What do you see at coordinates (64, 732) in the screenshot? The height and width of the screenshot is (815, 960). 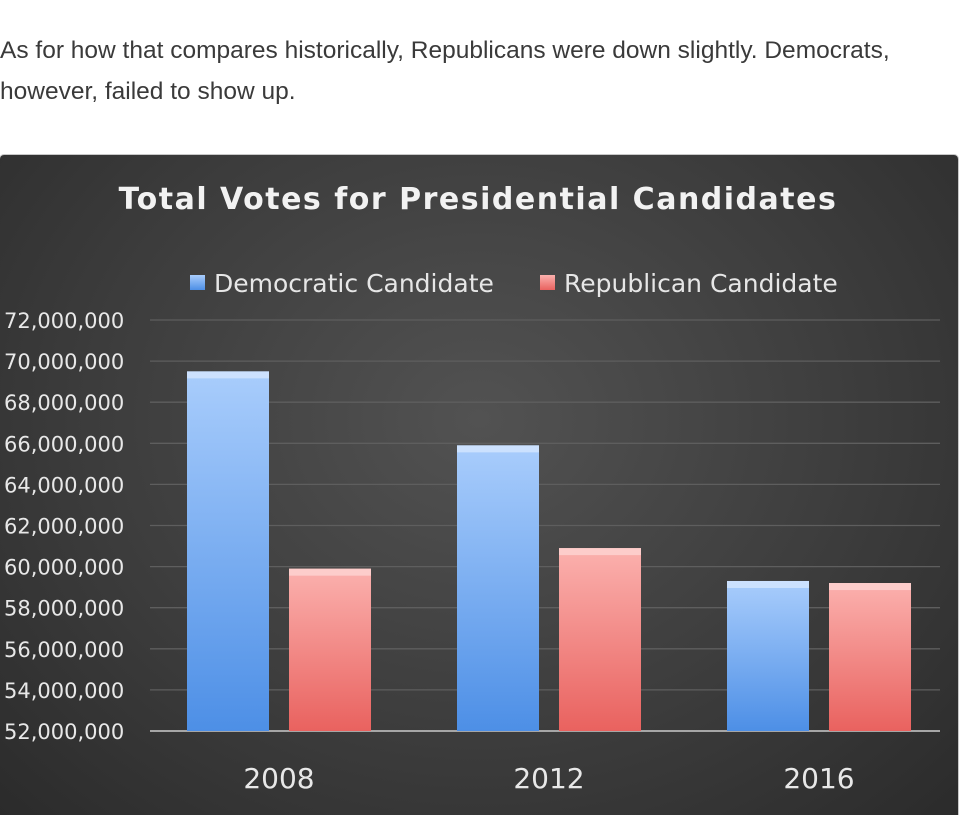 I see `y-tick-label: 52,000,000` at bounding box center [64, 732].